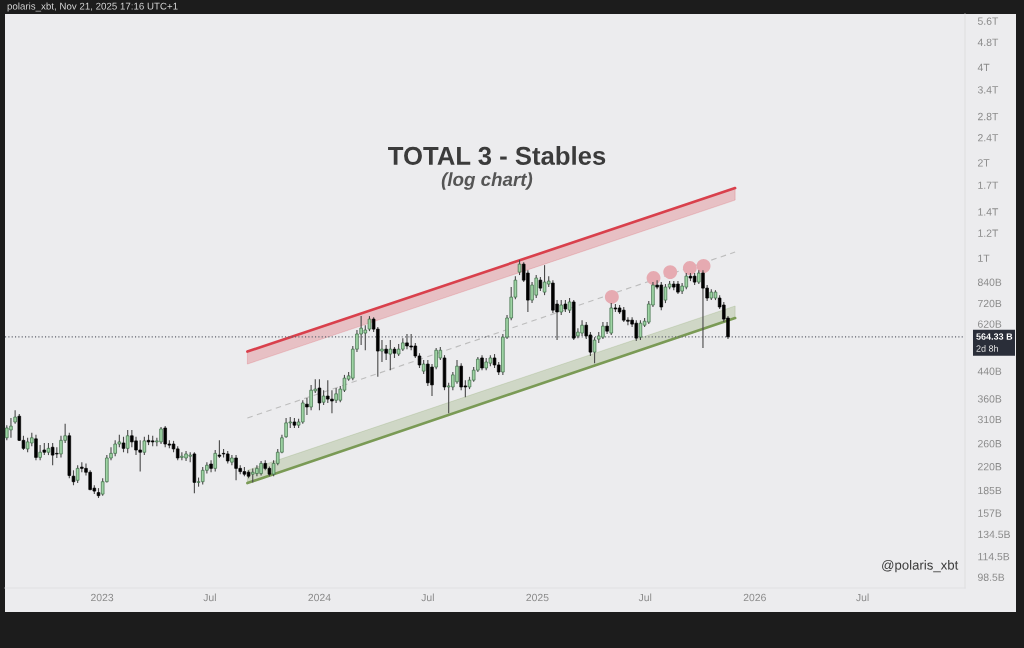  I want to click on x-tick-label: 2023, so click(102, 597).